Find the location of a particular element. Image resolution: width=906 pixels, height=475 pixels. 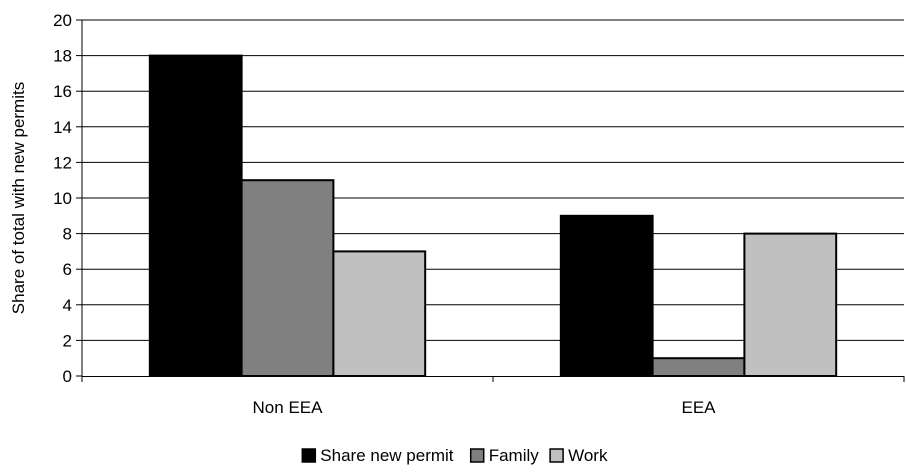

y-tick-label: 10 is located at coordinates (62, 198).